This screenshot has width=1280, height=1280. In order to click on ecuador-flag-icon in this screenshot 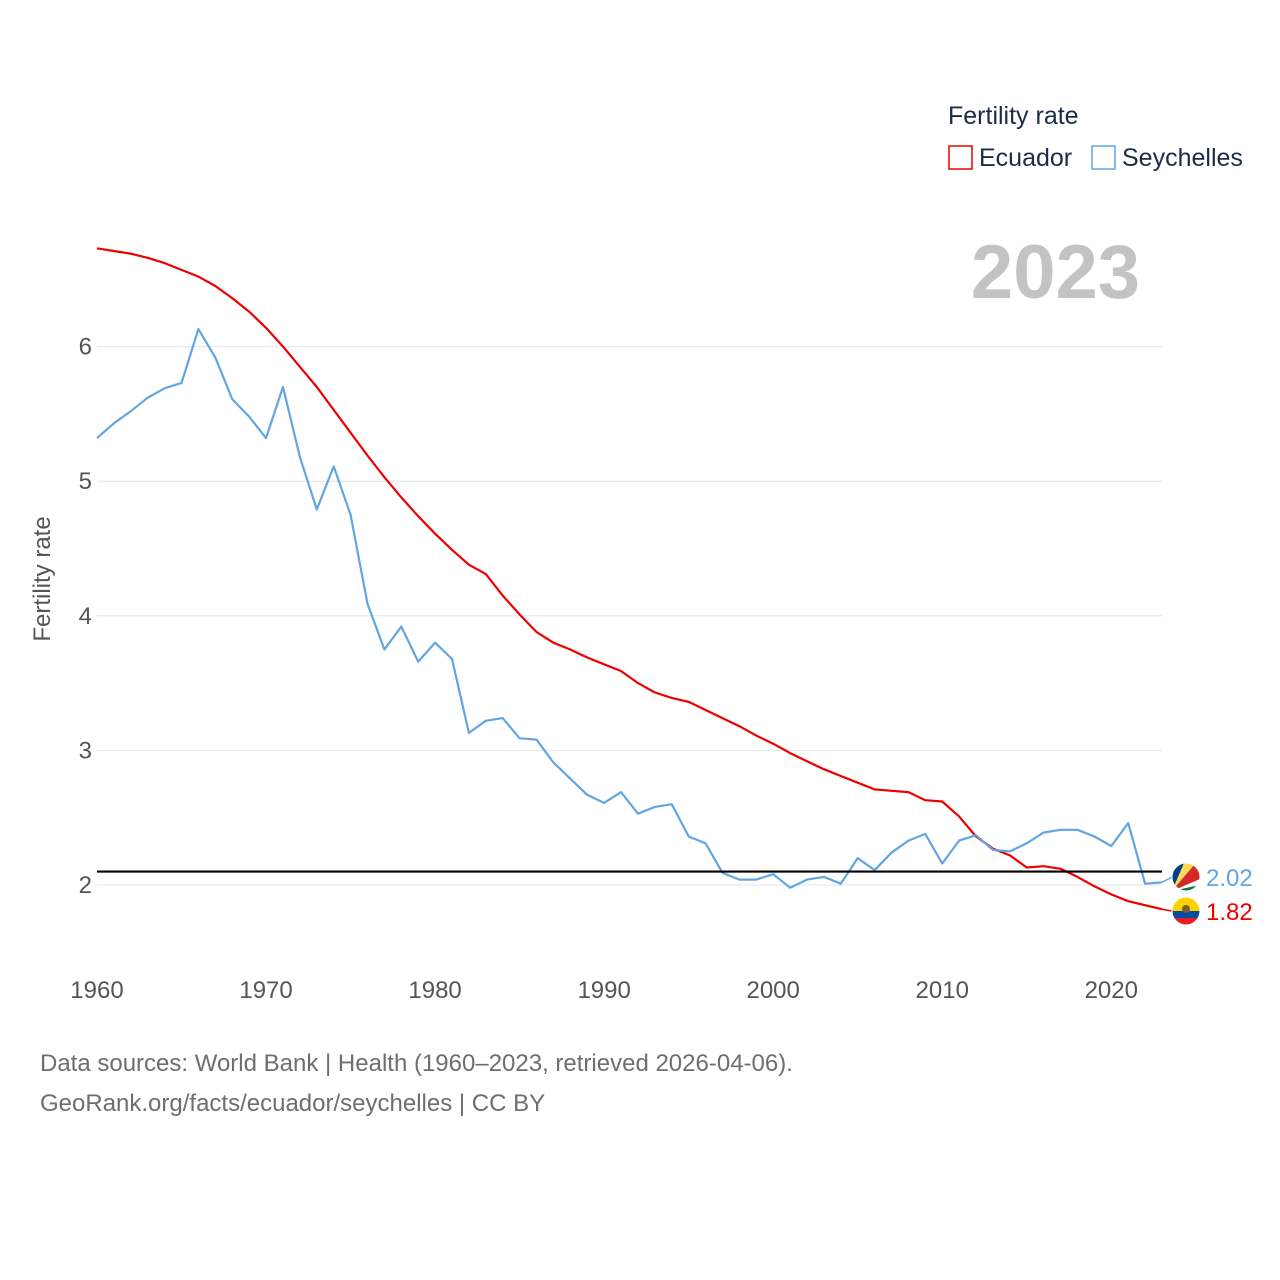, I will do `click(1186, 911)`.